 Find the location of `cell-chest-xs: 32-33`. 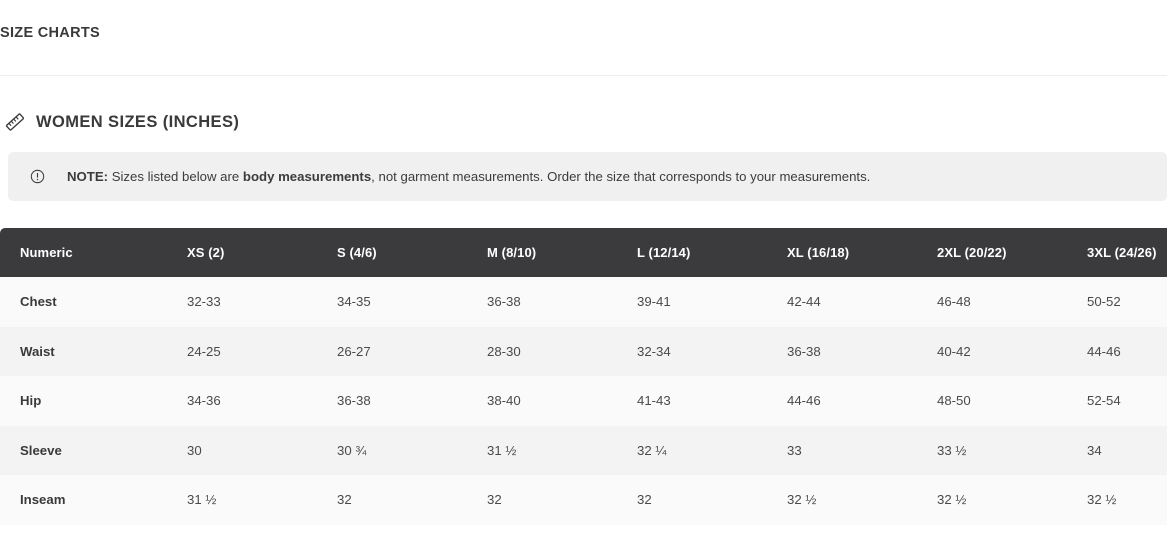

cell-chest-xs: 32-33 is located at coordinates (242, 302).